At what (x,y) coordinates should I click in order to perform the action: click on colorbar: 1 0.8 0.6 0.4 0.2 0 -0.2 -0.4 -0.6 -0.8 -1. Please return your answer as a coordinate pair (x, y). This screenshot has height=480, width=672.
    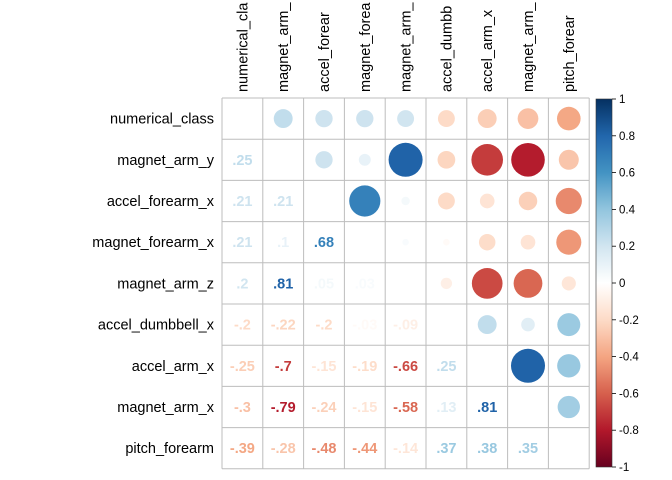
    Looking at the image, I should click on (617, 284).